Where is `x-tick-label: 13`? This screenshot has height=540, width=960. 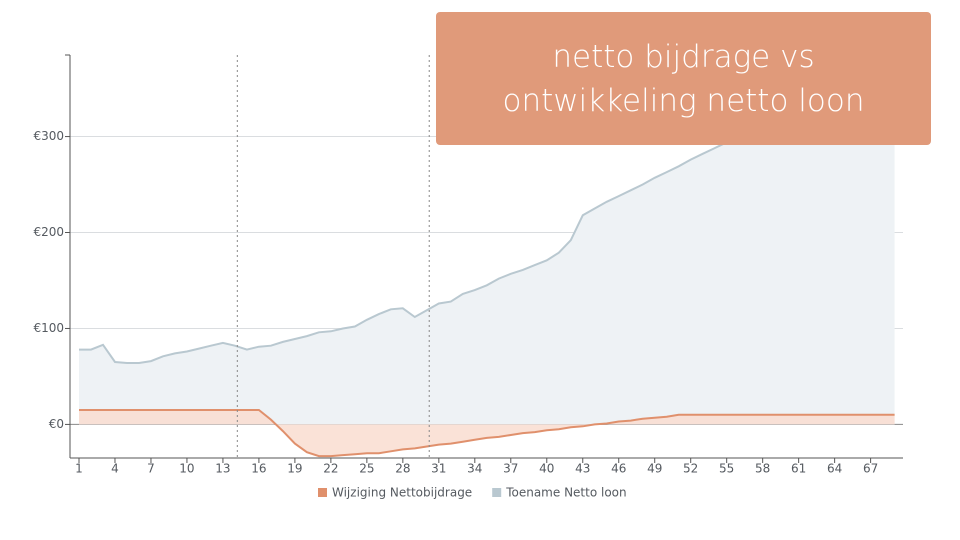 x-tick-label: 13 is located at coordinates (222, 469).